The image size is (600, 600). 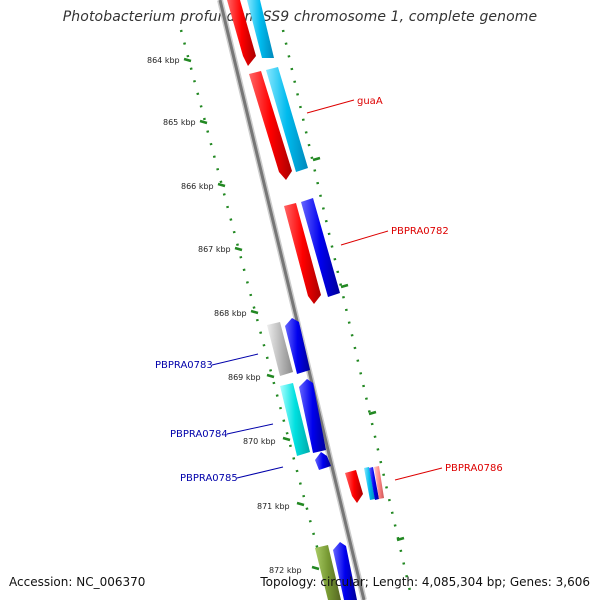 What do you see at coordinates (184, 365) in the screenshot?
I see `gene-label-pbpra0783: PBPRA0783` at bounding box center [184, 365].